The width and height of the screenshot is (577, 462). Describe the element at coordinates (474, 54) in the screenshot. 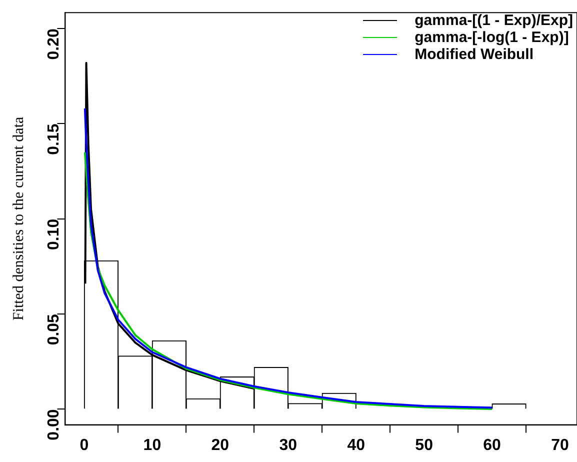

I see `legend-label: Modified Weibull` at that location.